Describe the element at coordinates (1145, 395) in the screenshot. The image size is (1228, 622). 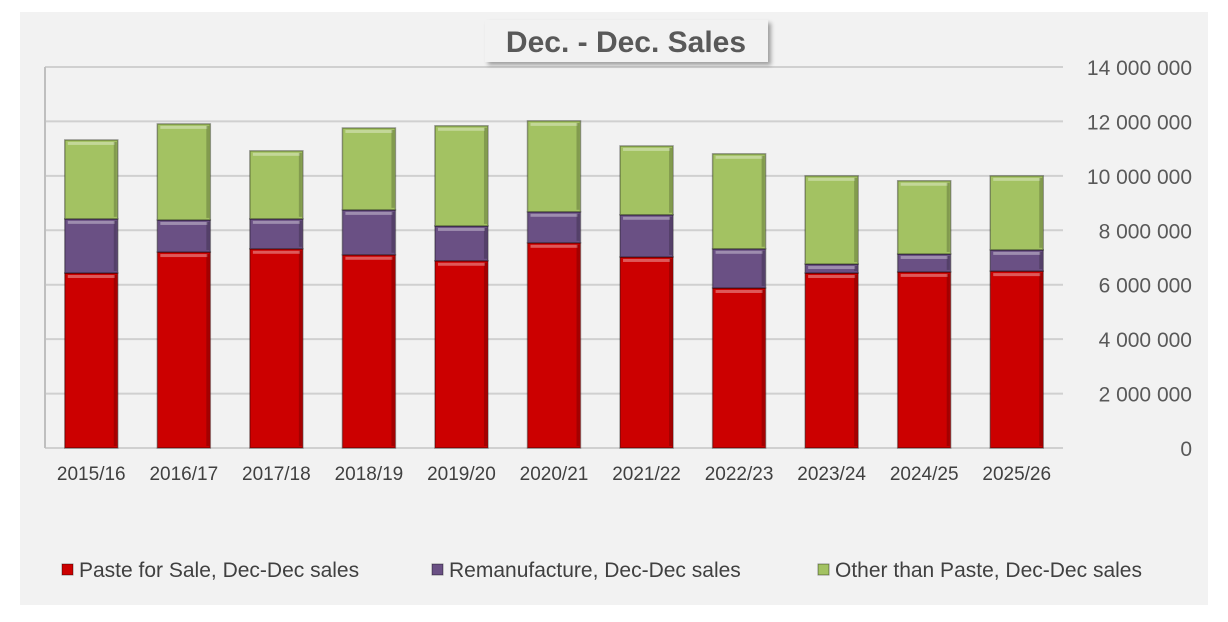
I see `y-tick-label: 2 000 000` at that location.